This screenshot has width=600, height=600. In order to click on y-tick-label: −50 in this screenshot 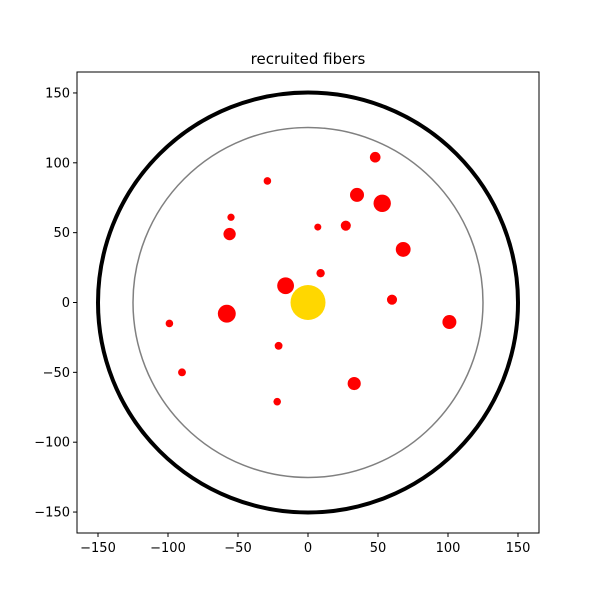, I will do `click(56, 373)`.